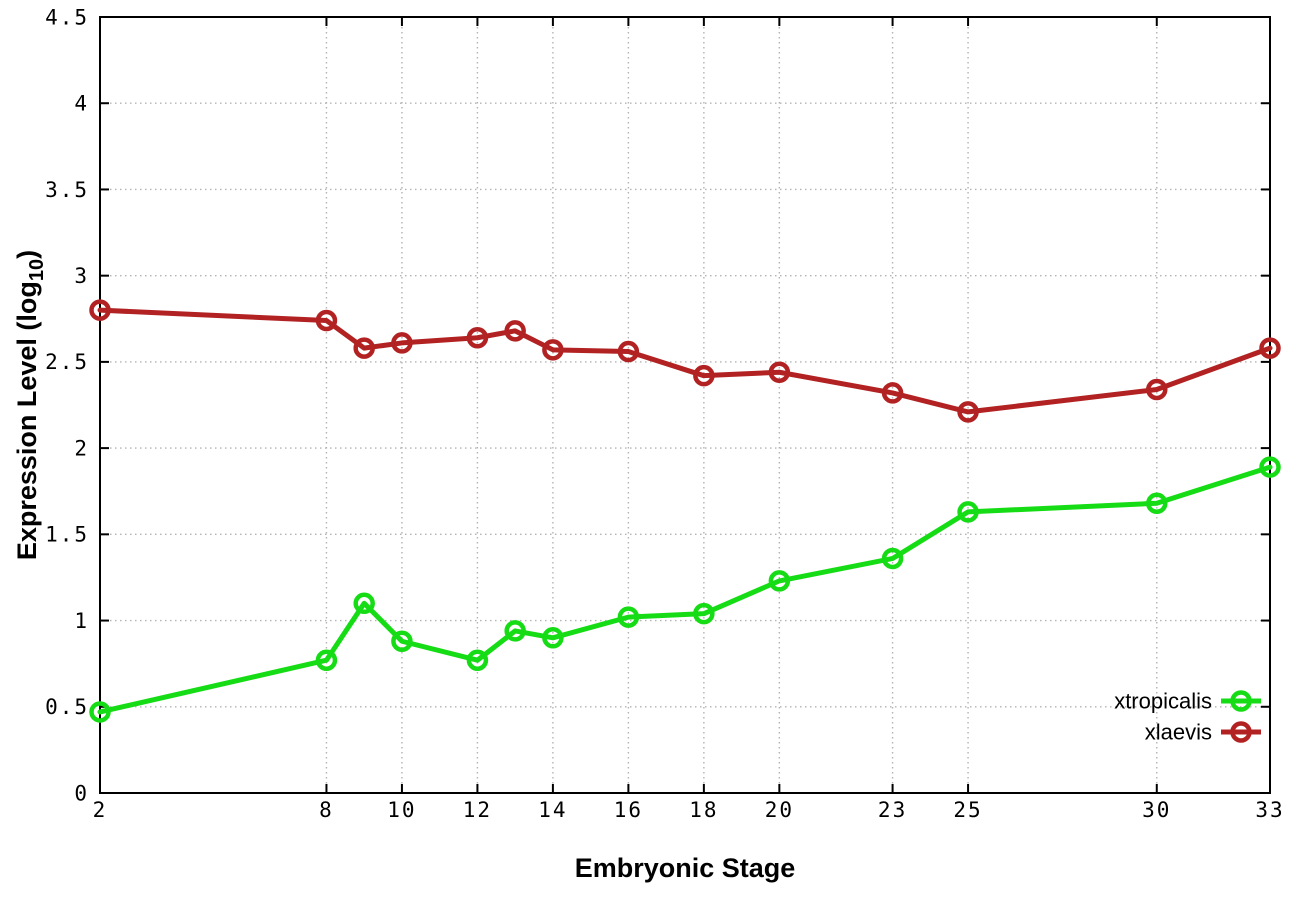  I want to click on legend-label-xtropicalis: xtropicalis, so click(1163, 701).